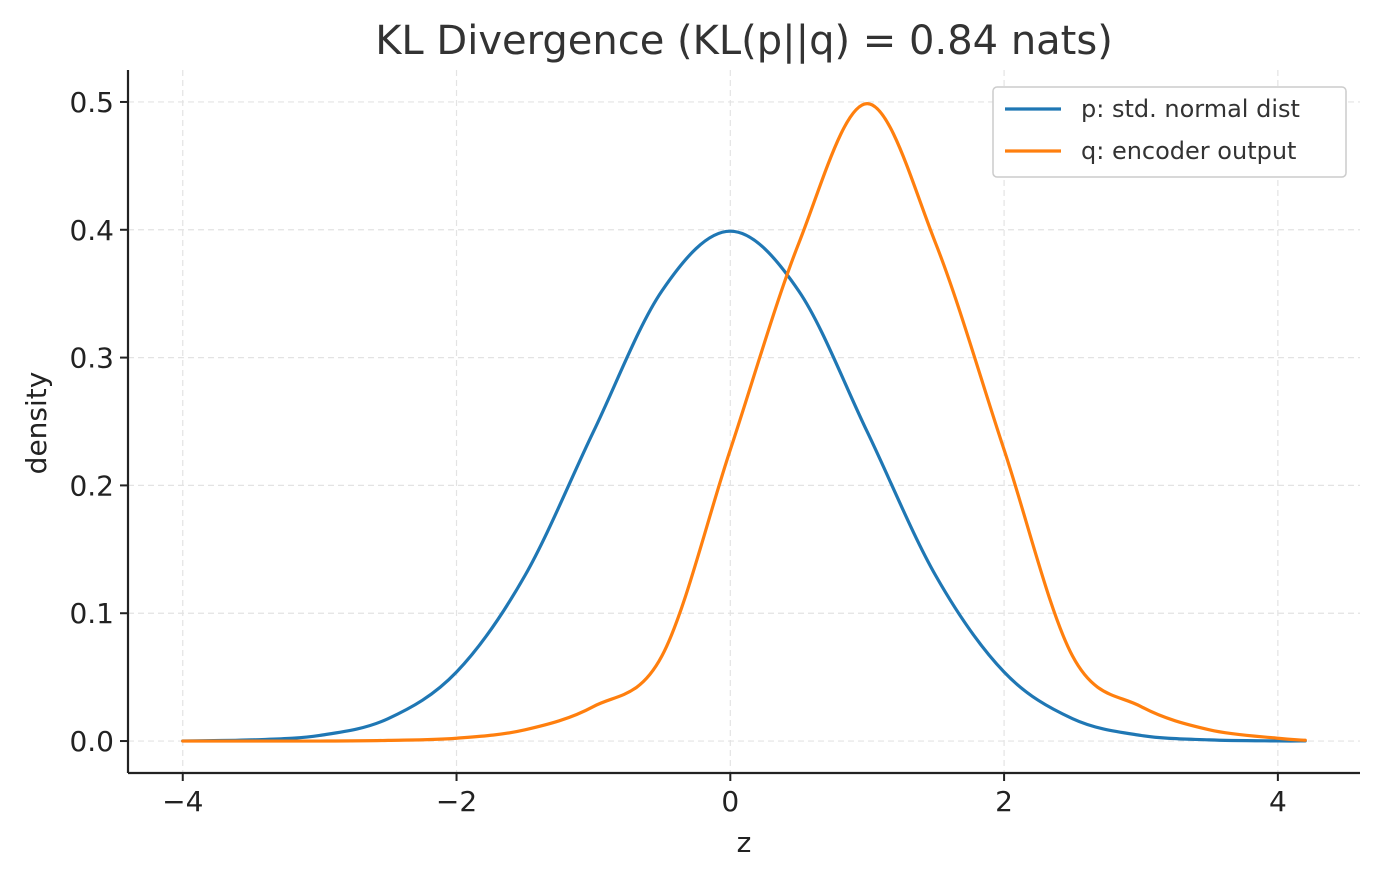 Image resolution: width=1380 pixels, height=880 pixels. Describe the element at coordinates (91, 485) in the screenshot. I see `y-tick-label: 0.2` at that location.